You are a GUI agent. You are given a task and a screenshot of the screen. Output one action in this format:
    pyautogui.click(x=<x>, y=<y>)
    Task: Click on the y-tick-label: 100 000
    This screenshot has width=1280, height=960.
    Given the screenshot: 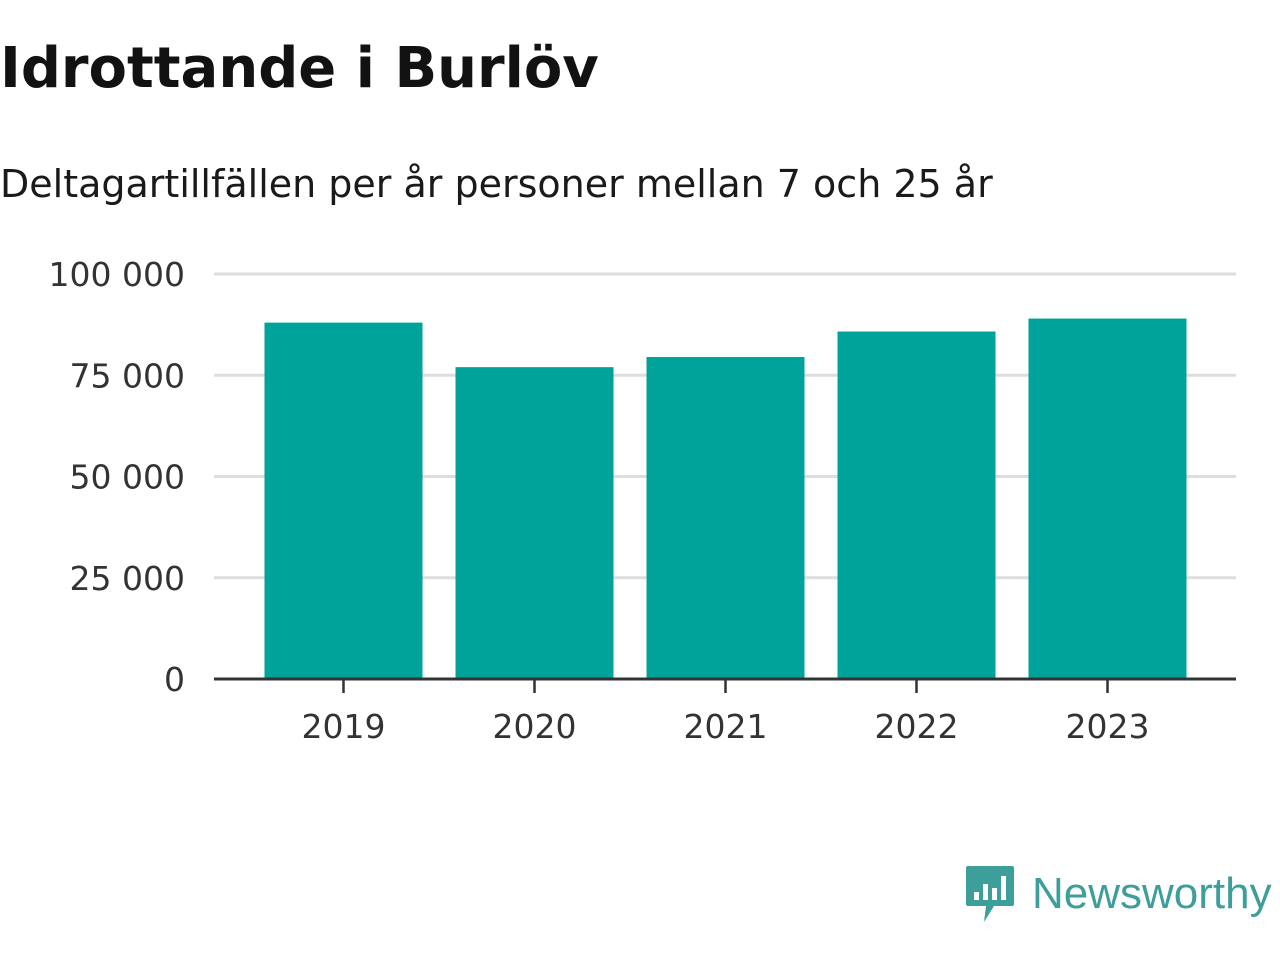 What is the action you would take?
    pyautogui.click(x=117, y=274)
    